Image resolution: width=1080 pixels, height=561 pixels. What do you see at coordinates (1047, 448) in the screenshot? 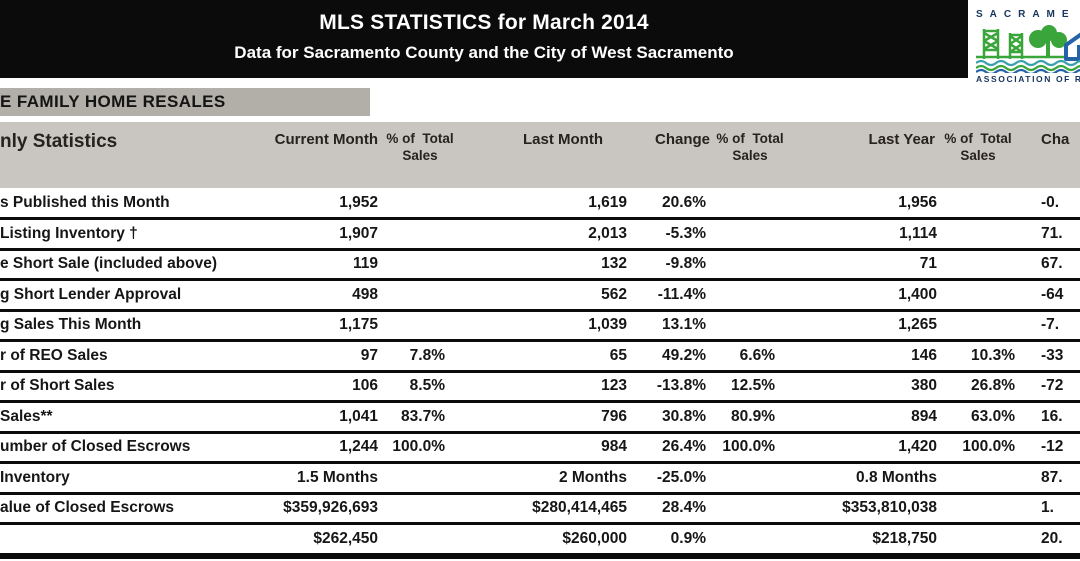
I see `cell-change-2: -12` at bounding box center [1047, 448].